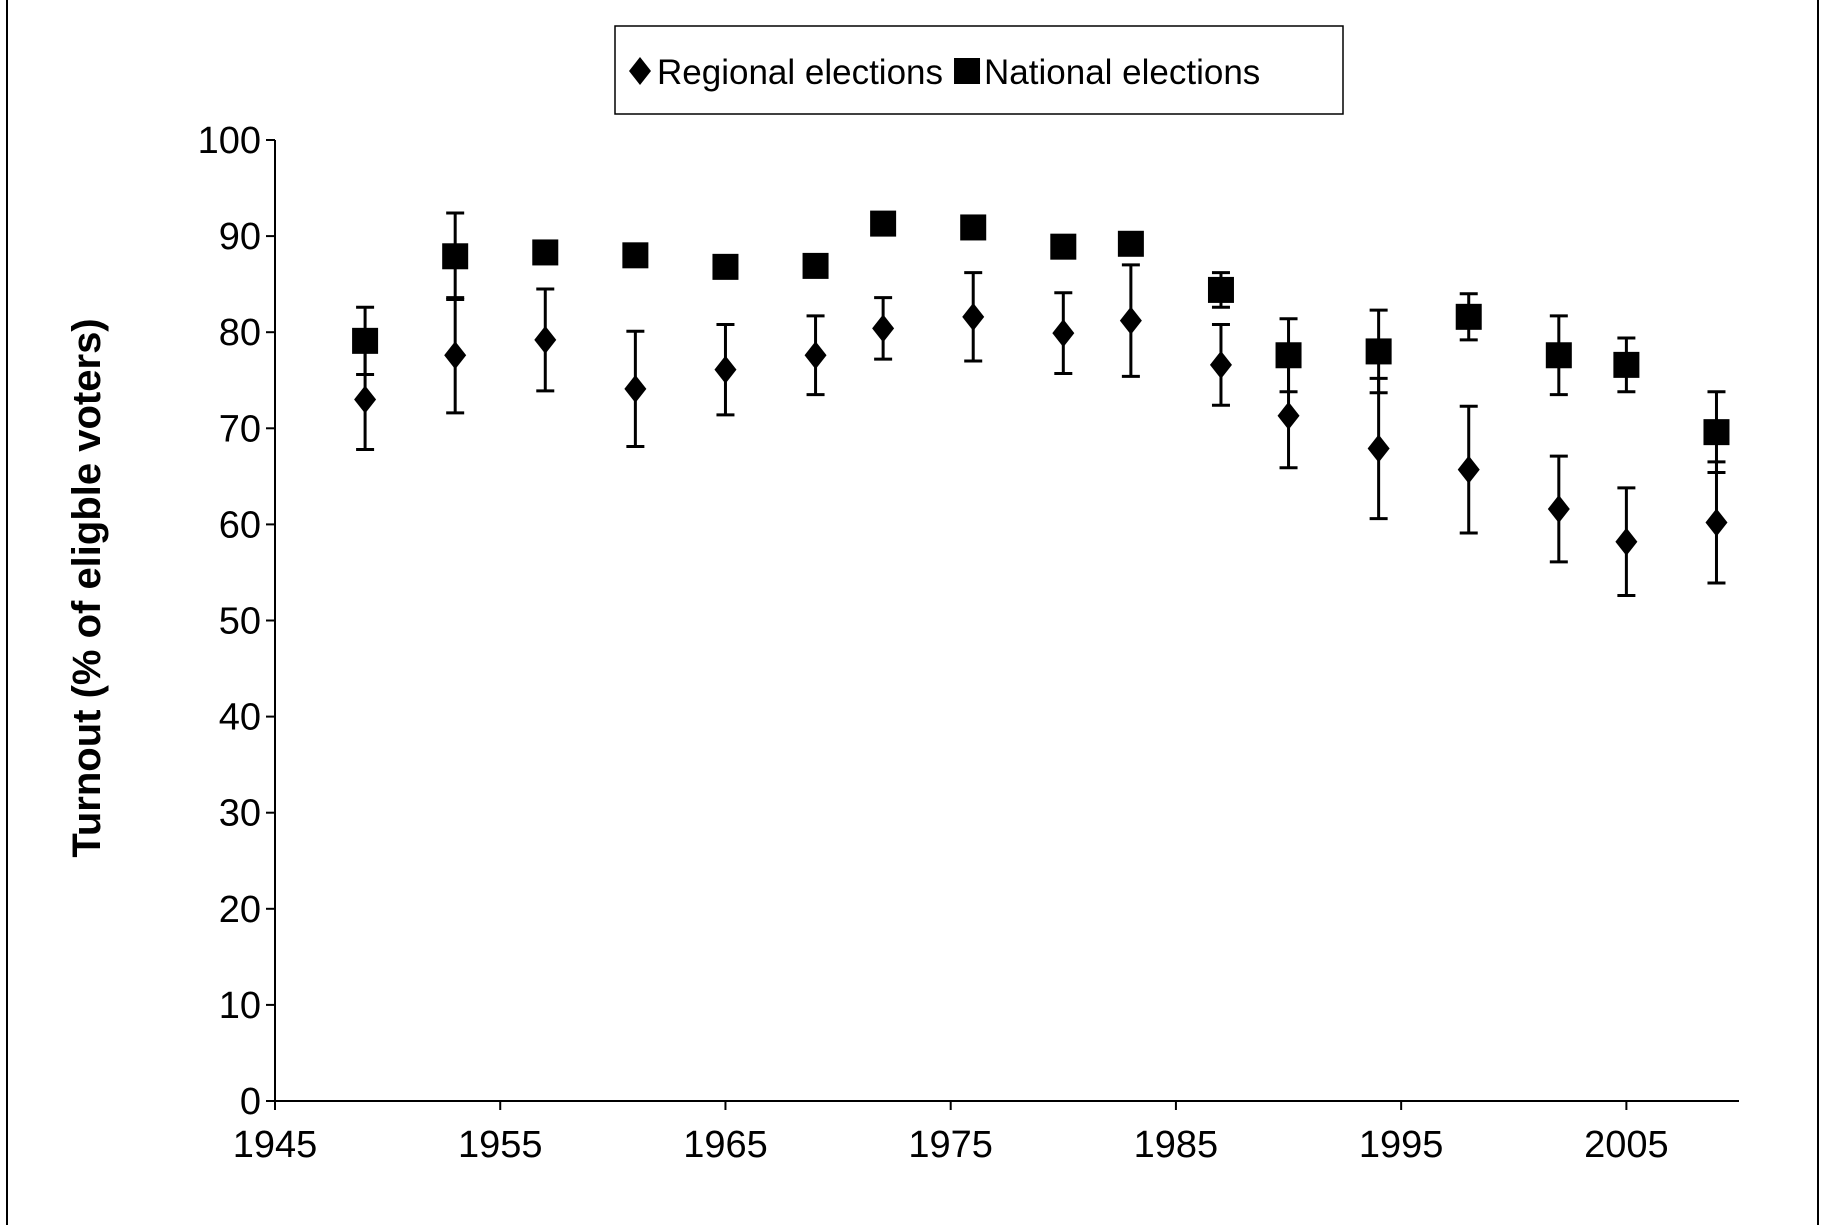 Image resolution: width=1825 pixels, height=1225 pixels. Describe the element at coordinates (950, 1145) in the screenshot. I see `x-tick-label: 1975` at that location.